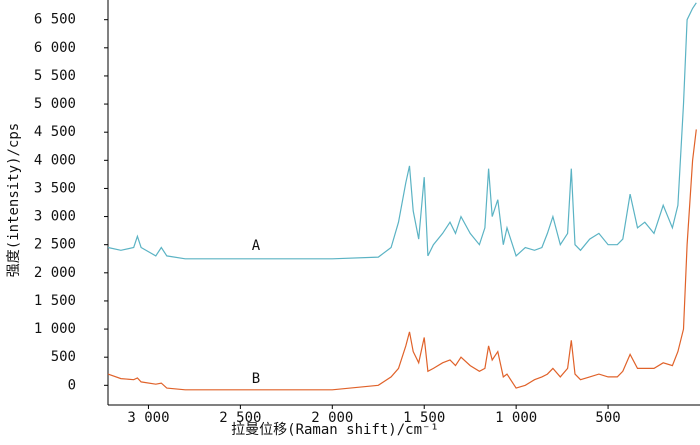 The height and width of the screenshot is (445, 700). What do you see at coordinates (55, 217) in the screenshot?
I see `y-tick-label: 3 000` at bounding box center [55, 217].